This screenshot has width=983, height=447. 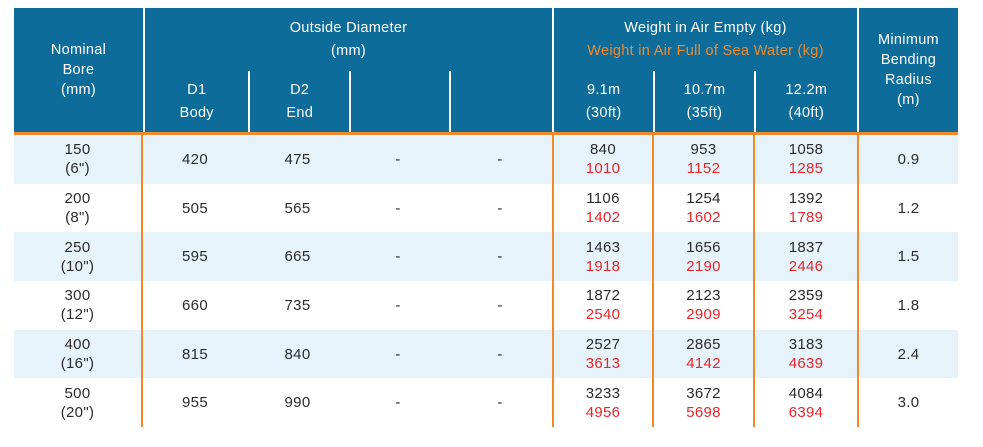 What do you see at coordinates (196, 112) in the screenshot?
I see `d1-sublabel: Body` at bounding box center [196, 112].